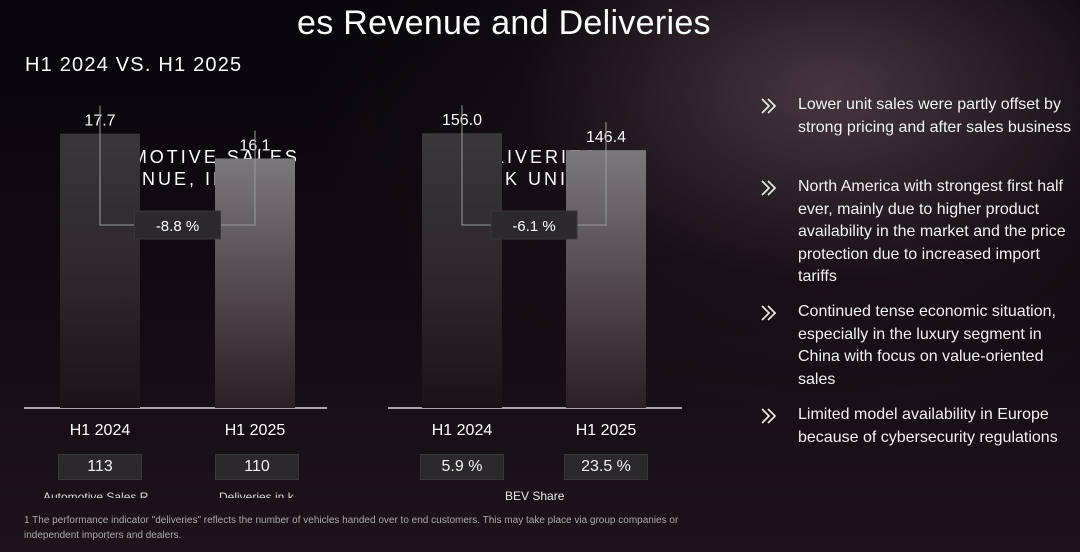 The height and width of the screenshot is (552, 1080). Describe the element at coordinates (462, 467) in the screenshot. I see `bev-share-box-h1-2024: 5.9 %` at that location.